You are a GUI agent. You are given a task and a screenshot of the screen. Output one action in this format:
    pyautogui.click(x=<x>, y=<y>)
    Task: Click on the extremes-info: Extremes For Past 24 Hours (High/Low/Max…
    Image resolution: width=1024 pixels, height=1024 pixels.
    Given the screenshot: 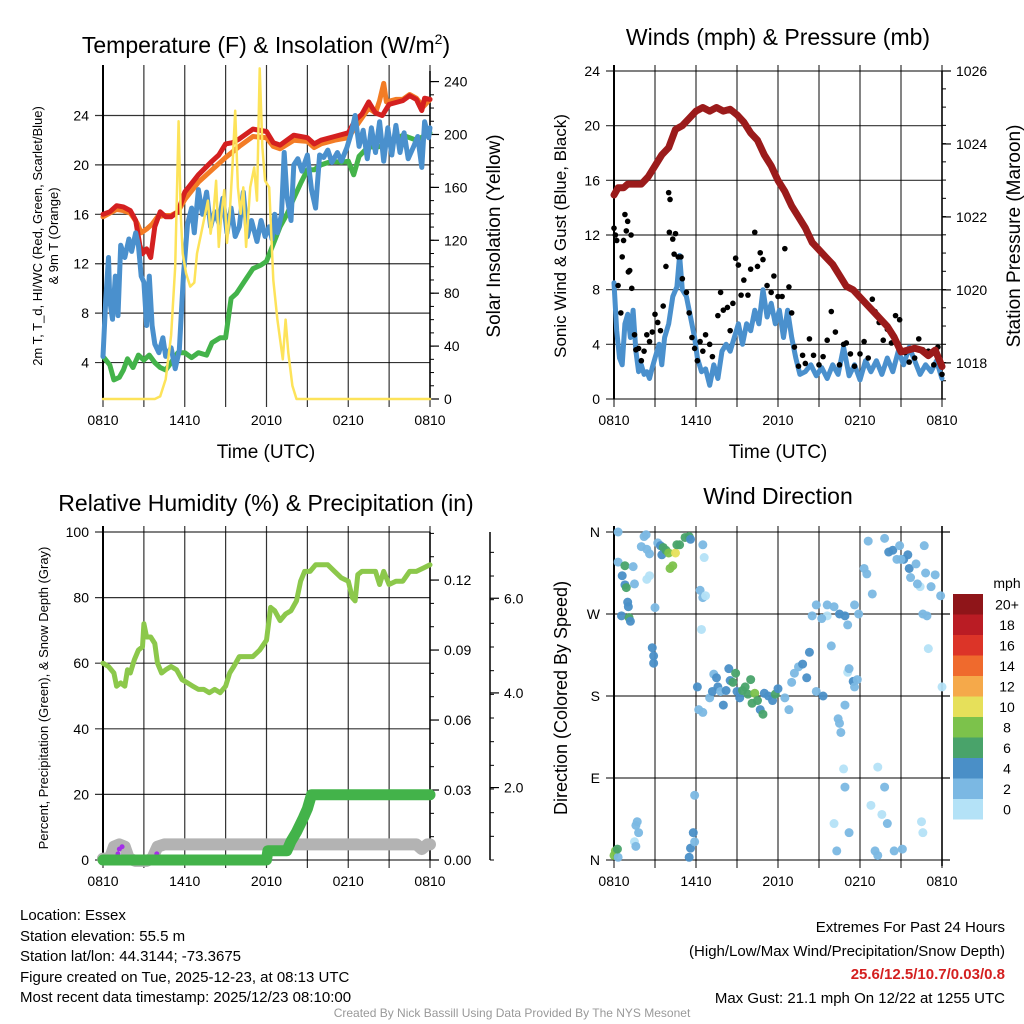 What is the action you would take?
    pyautogui.click(x=847, y=963)
    